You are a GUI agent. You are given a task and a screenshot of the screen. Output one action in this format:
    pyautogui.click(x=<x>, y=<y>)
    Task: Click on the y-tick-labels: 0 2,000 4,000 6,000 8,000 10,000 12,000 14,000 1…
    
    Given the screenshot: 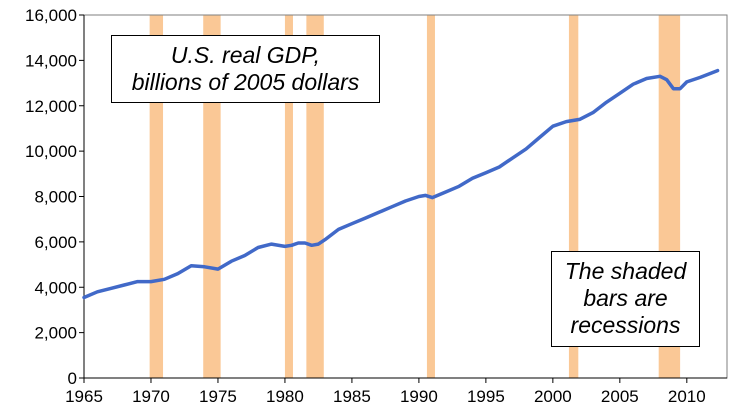 What is the action you would take?
    pyautogui.click(x=54, y=197)
    